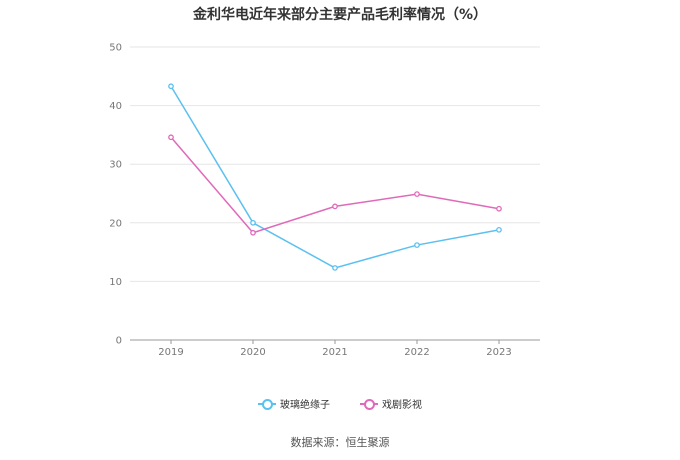  What do you see at coordinates (305, 405) in the screenshot?
I see `legend-label-series-0: 玻璃绝缘子` at bounding box center [305, 405].